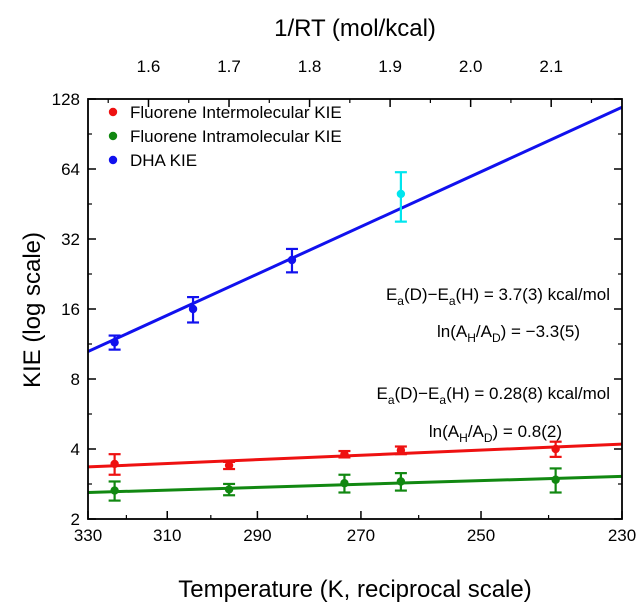 This screenshot has height=606, width=641. Describe the element at coordinates (508, 333) in the screenshot. I see `annotation-1: ln(AH/AD) = −3.3(5)` at that location.